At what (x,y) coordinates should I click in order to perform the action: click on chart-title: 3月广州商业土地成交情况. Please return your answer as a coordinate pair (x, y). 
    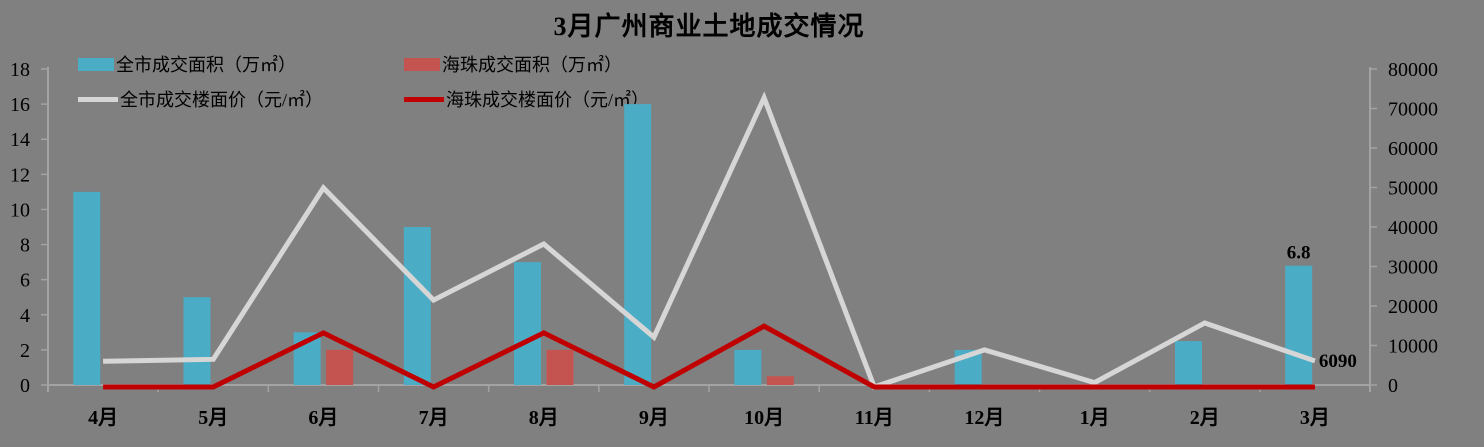
    Looking at the image, I should click on (709, 26).